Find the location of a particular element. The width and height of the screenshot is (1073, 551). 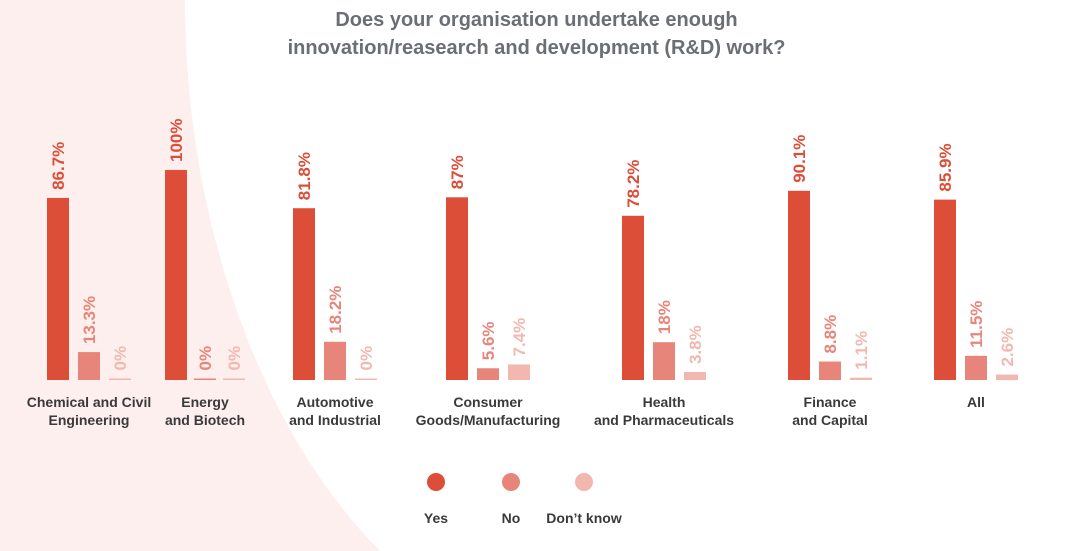

value-label-no-2: 18.2% is located at coordinates (335, 310).